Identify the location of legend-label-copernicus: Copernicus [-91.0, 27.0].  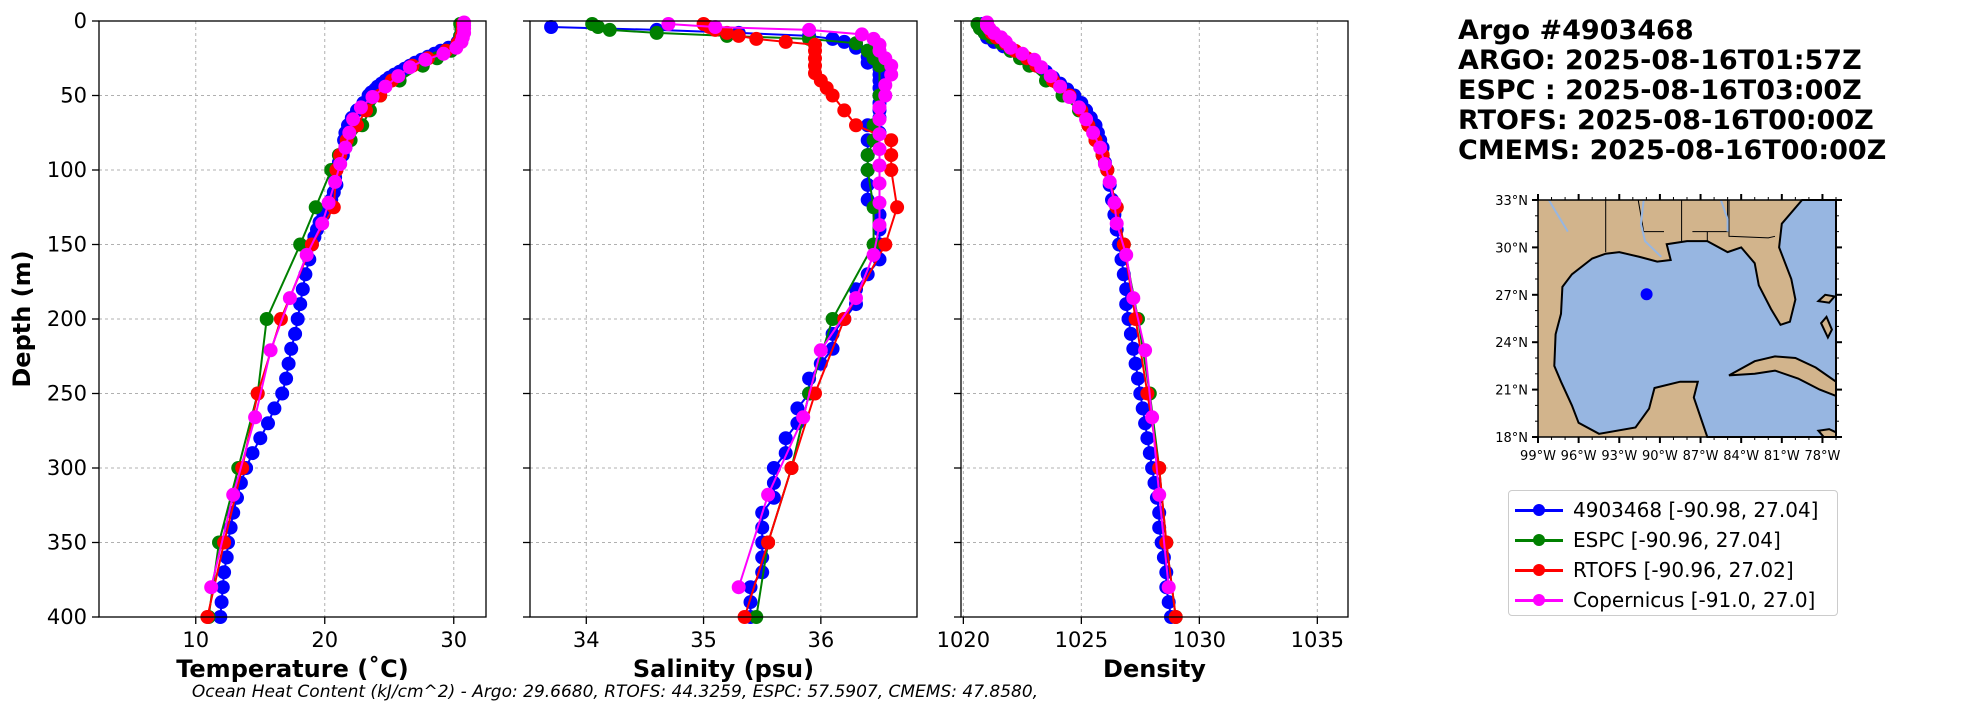
(1694, 600).